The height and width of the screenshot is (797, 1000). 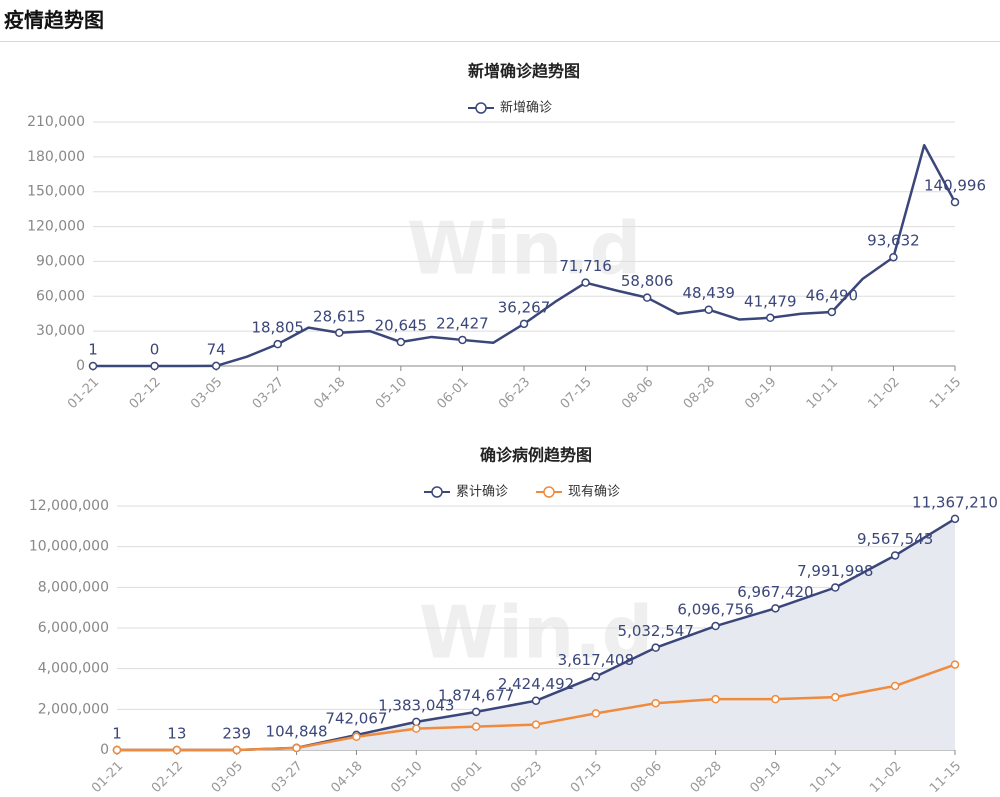 What do you see at coordinates (524, 307) in the screenshot?
I see `data-label: 36,267` at bounding box center [524, 307].